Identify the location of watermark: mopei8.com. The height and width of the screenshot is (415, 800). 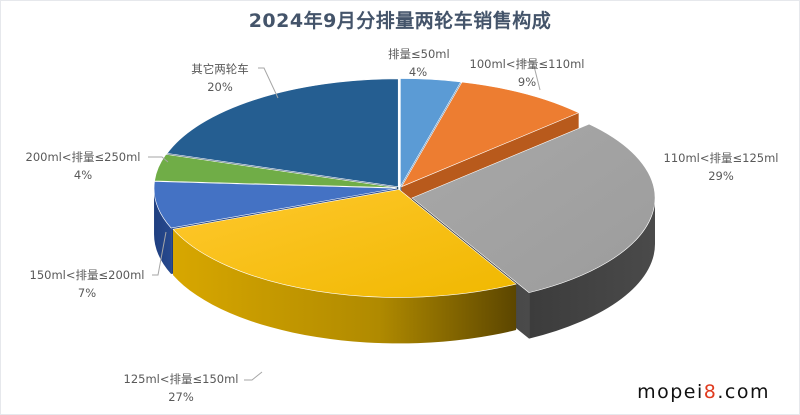
(703, 392).